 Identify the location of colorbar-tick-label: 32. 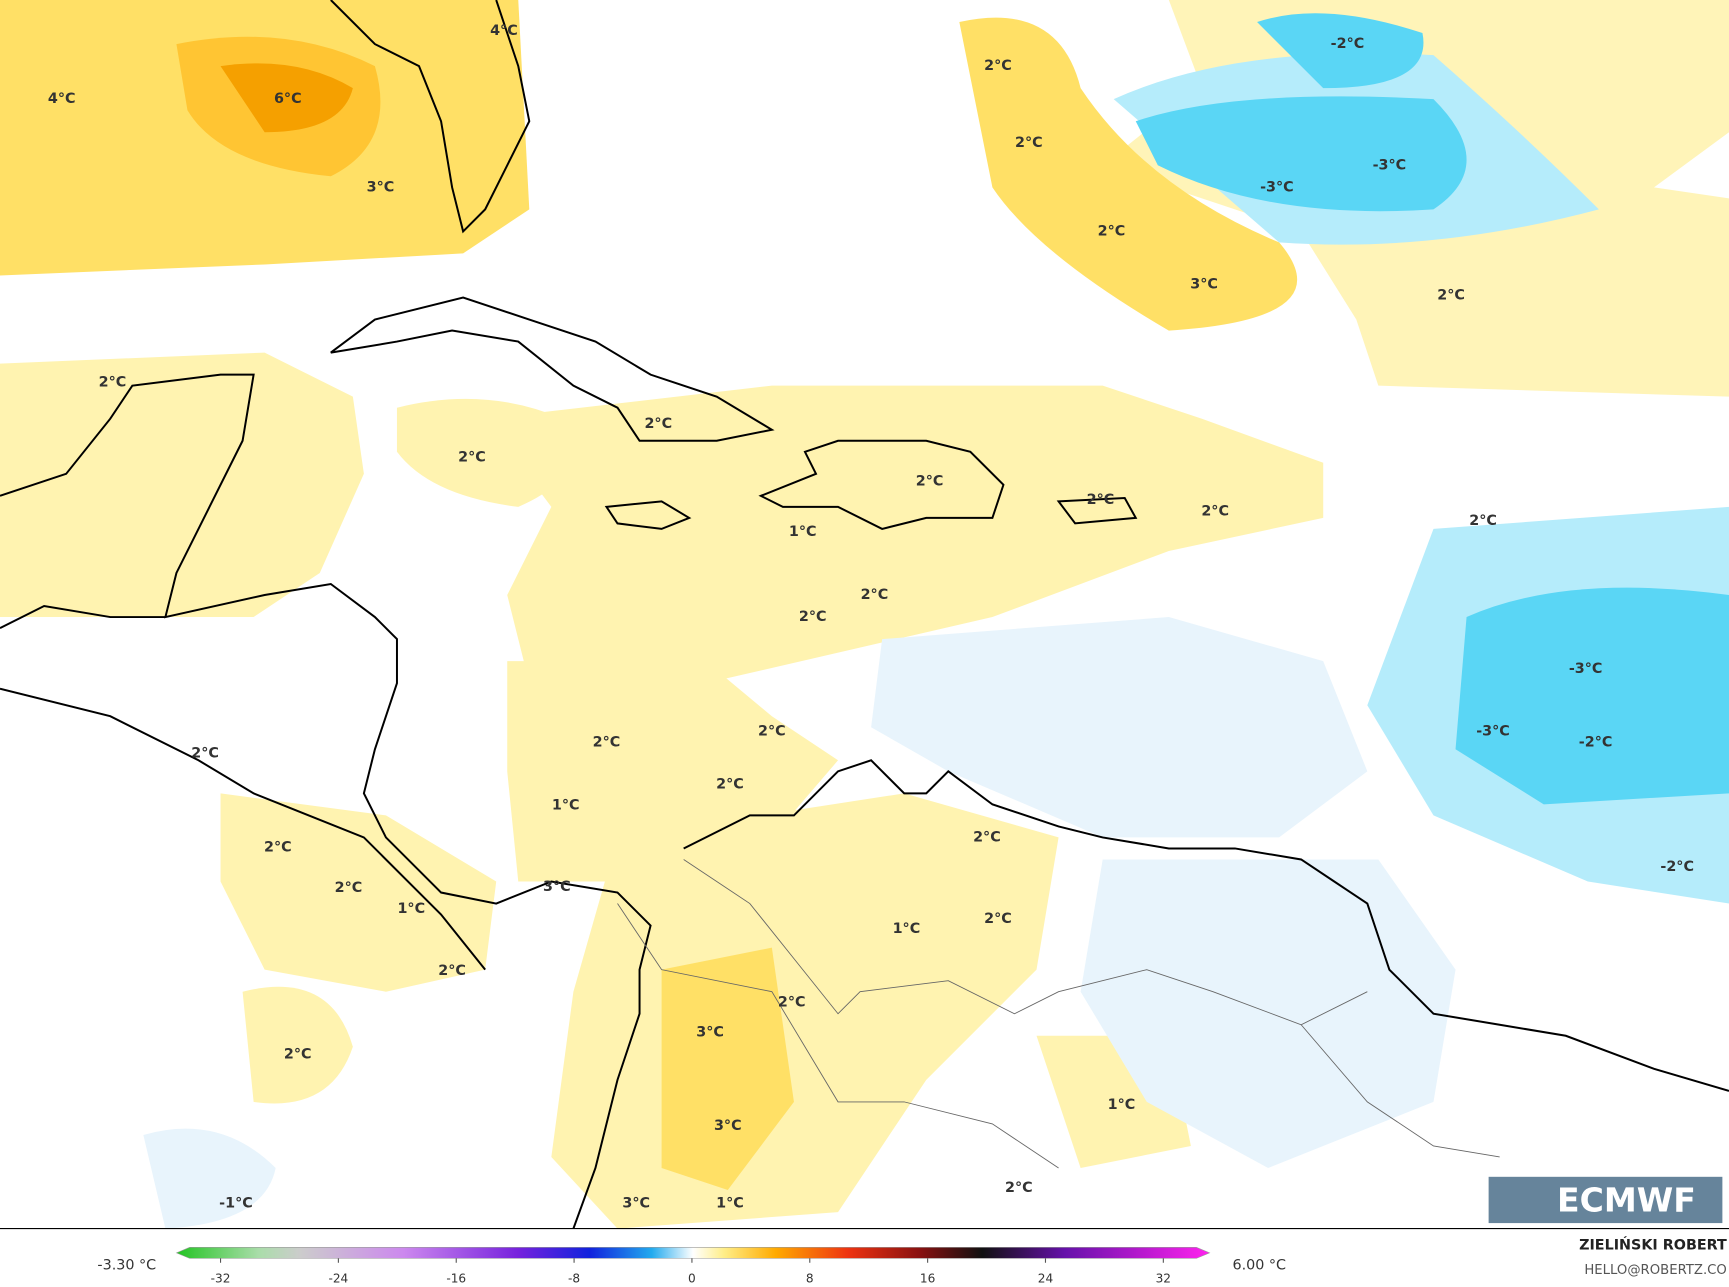
(1163, 1279).